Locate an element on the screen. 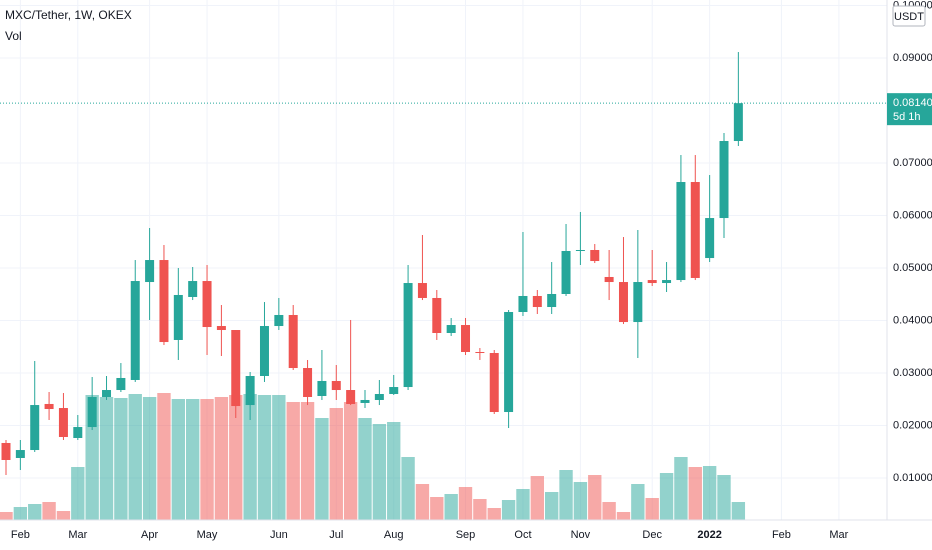 Image resolution: width=932 pixels, height=550 pixels. x-tick-label: Nov is located at coordinates (581, 535).